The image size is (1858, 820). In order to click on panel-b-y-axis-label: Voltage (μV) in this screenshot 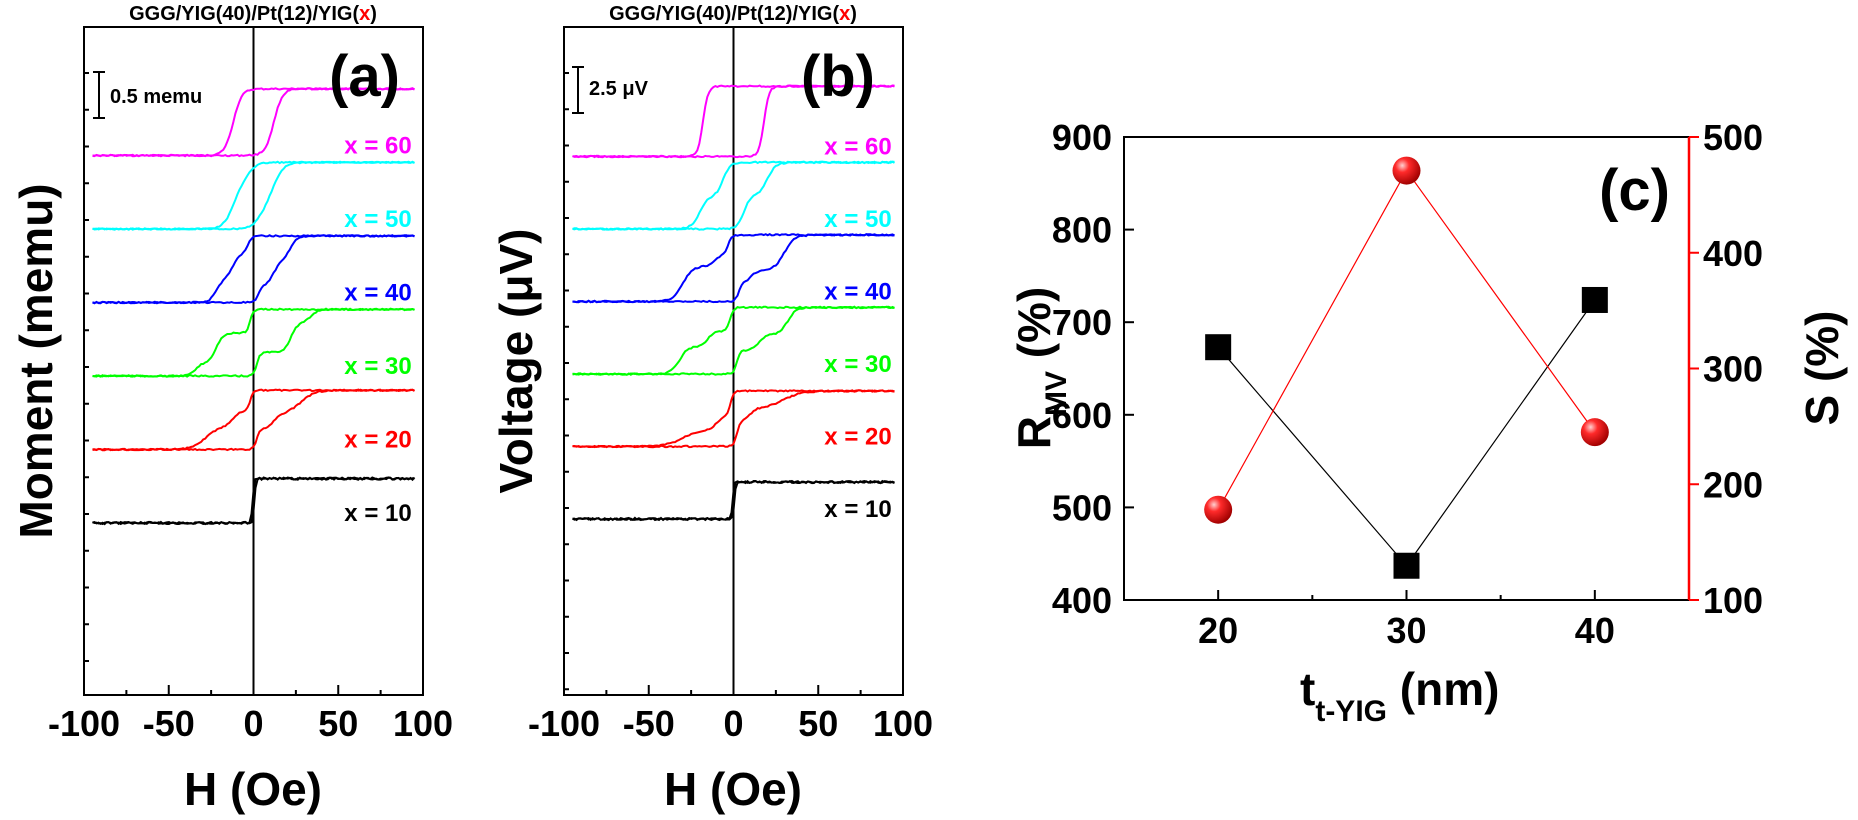, I will do `click(516, 361)`.